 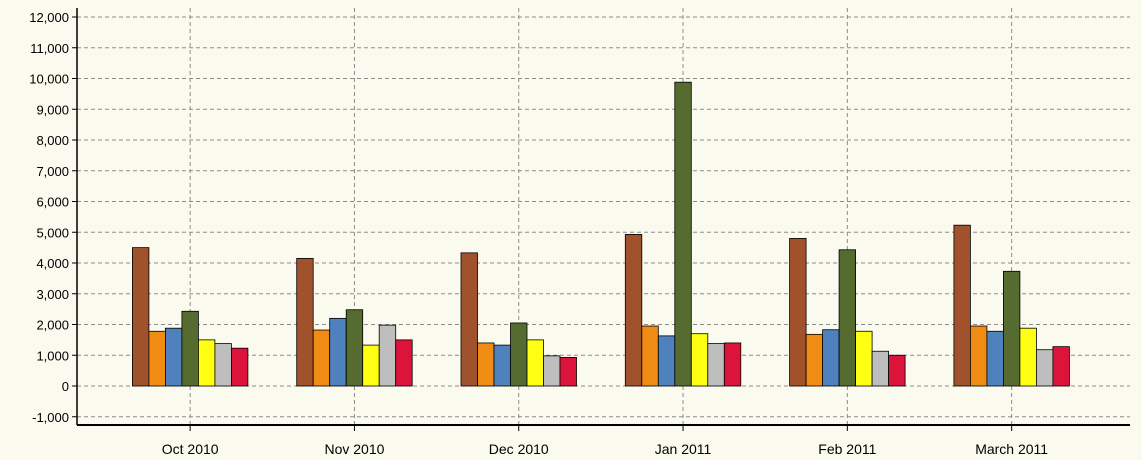 What do you see at coordinates (52, 140) in the screenshot?
I see `y-tick-label: 8,000` at bounding box center [52, 140].